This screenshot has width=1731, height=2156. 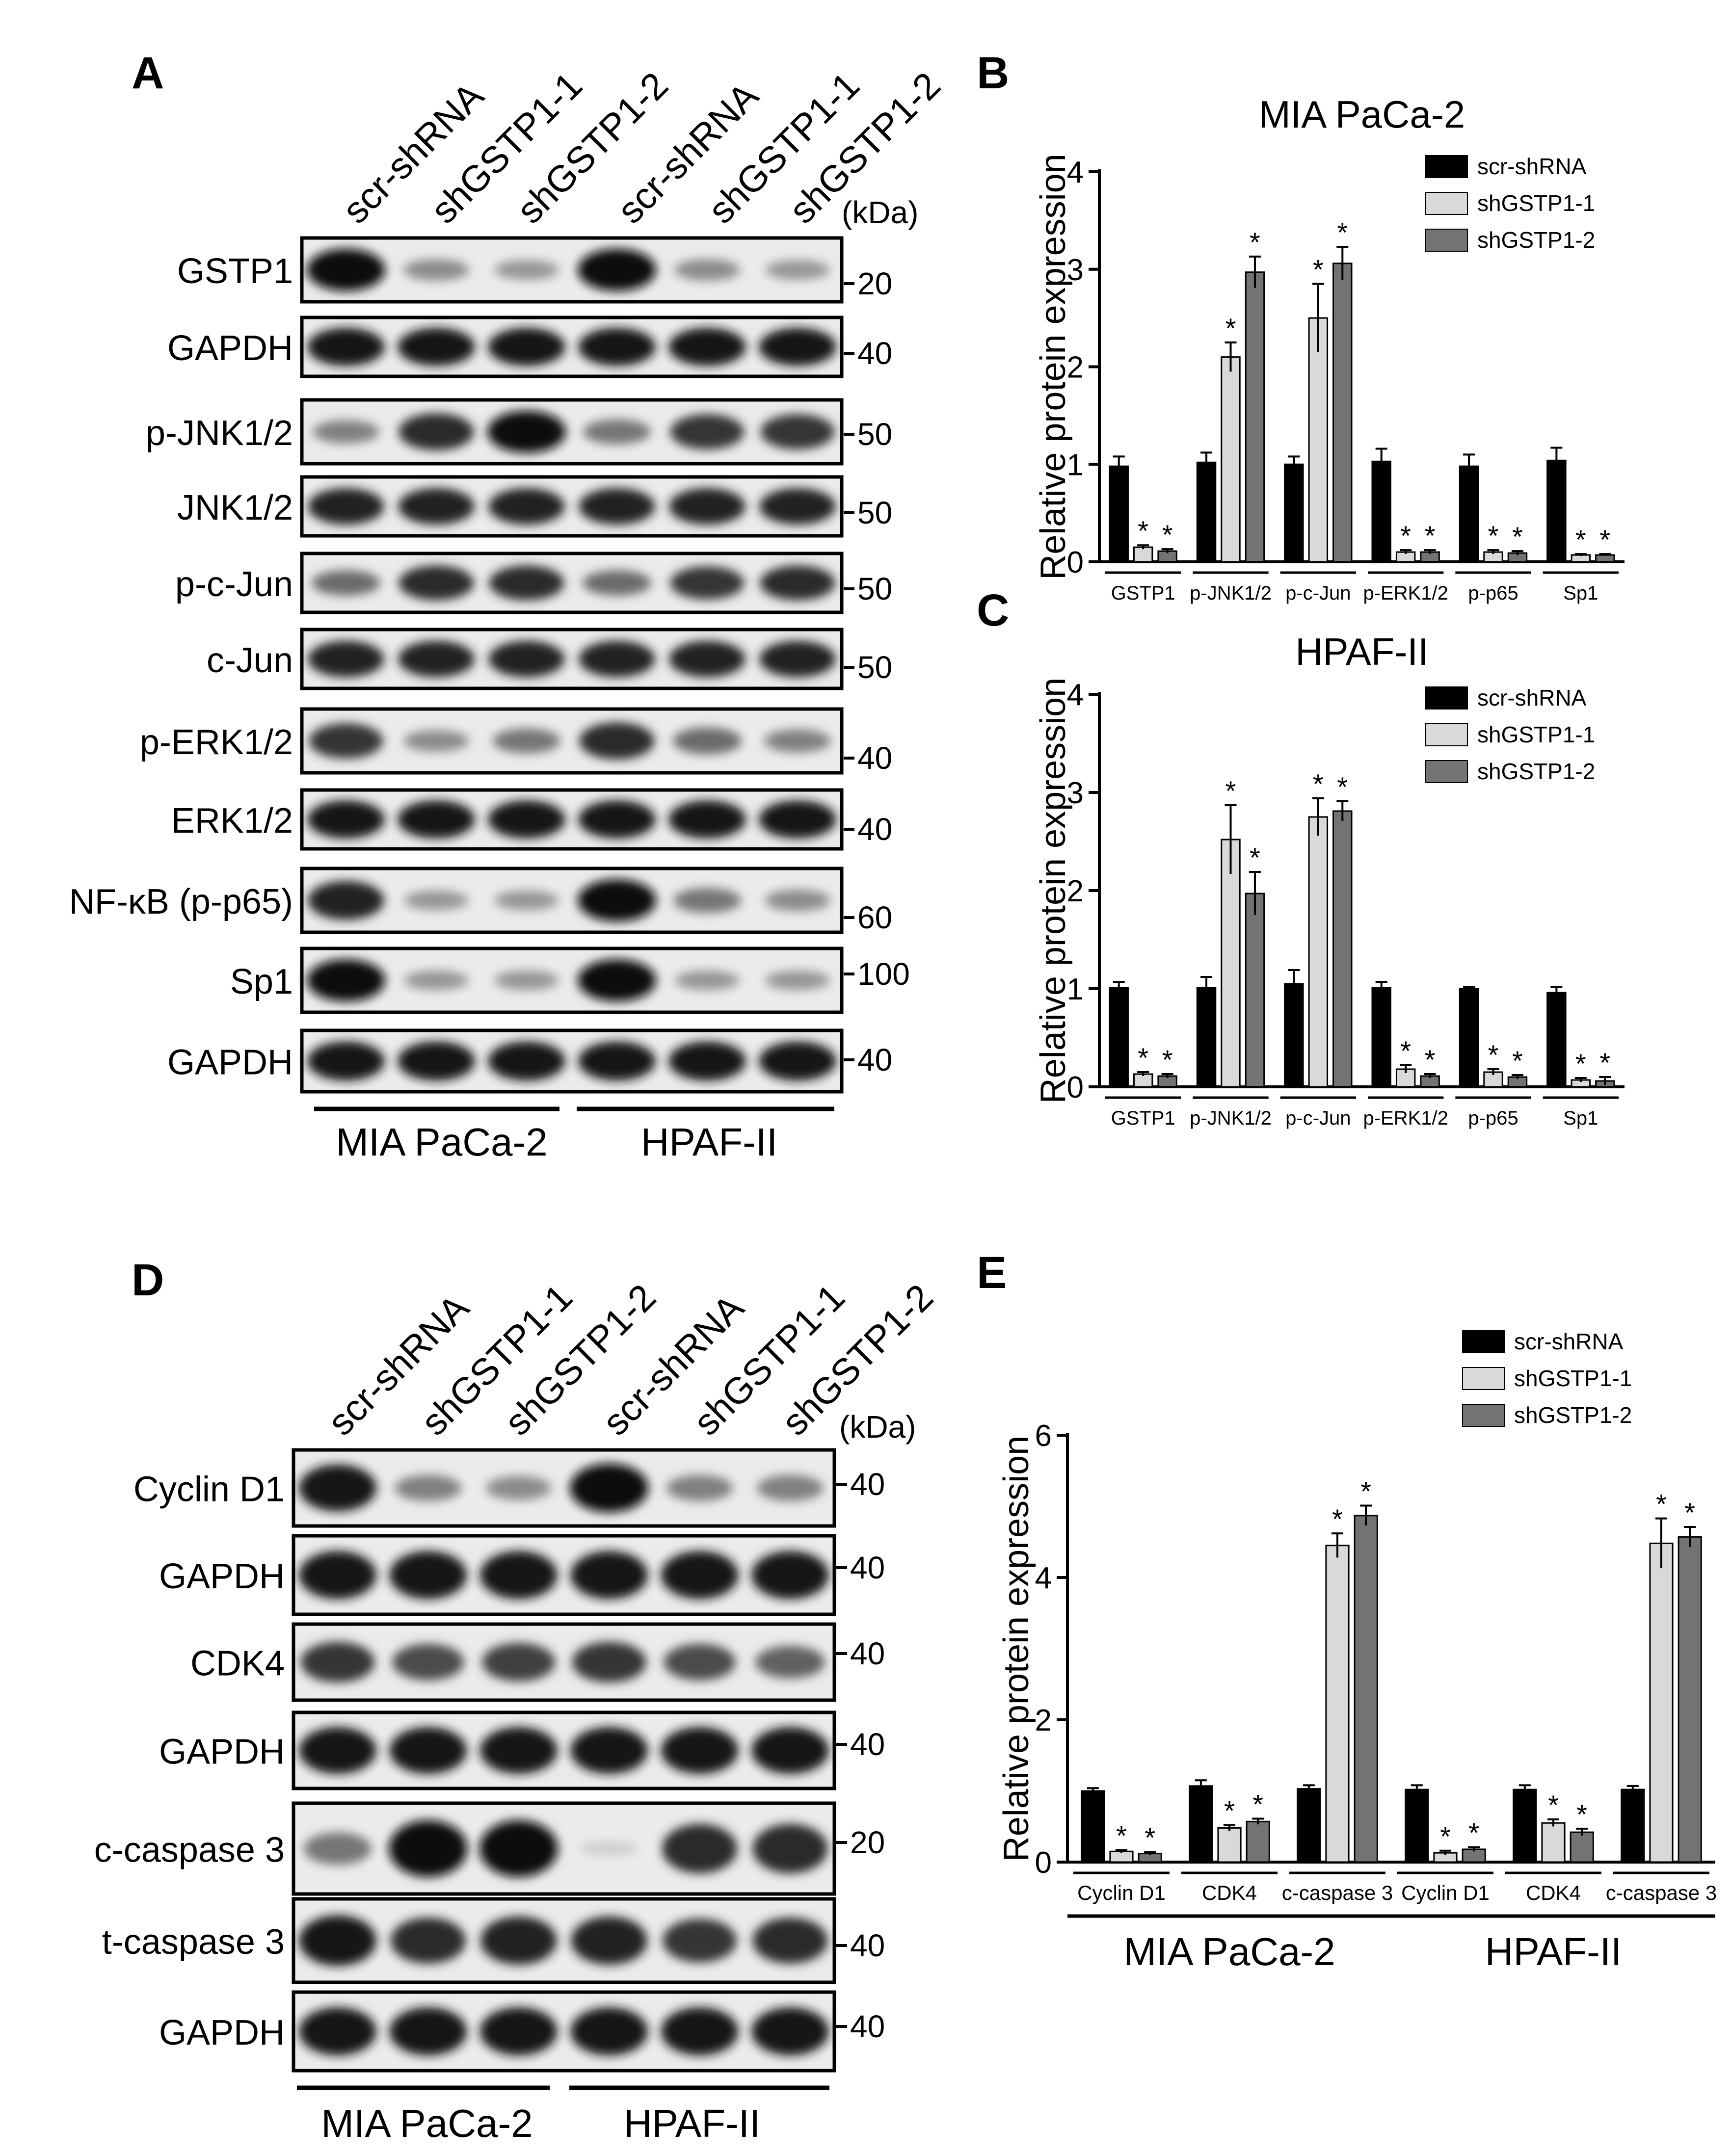 What do you see at coordinates (148, 73) in the screenshot?
I see `panel-letter: A` at bounding box center [148, 73].